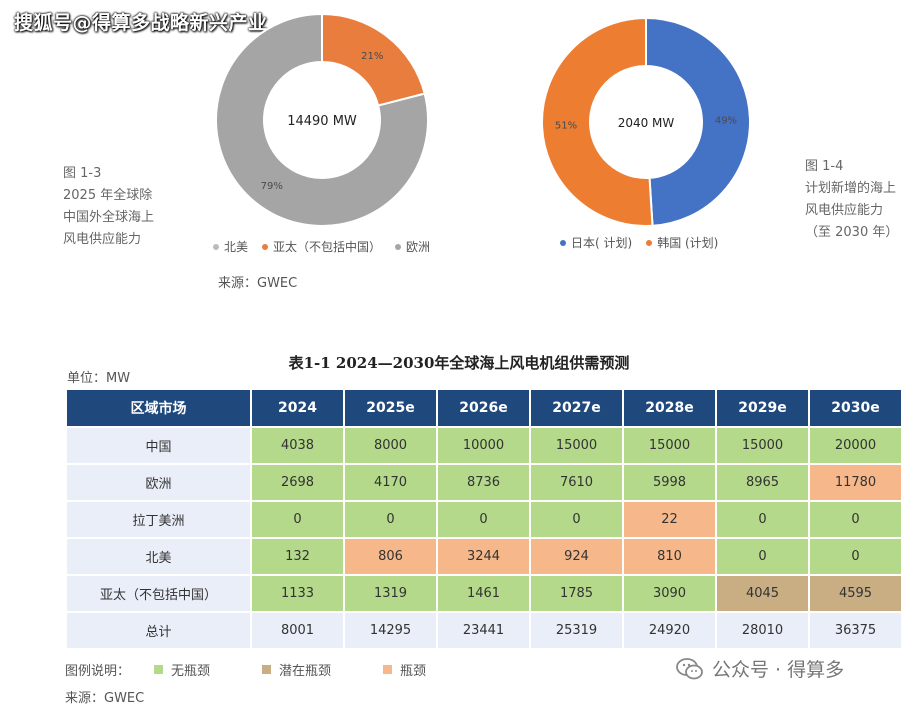  What do you see at coordinates (762, 482) in the screenshot?
I see `value-cell: 8965` at bounding box center [762, 482].